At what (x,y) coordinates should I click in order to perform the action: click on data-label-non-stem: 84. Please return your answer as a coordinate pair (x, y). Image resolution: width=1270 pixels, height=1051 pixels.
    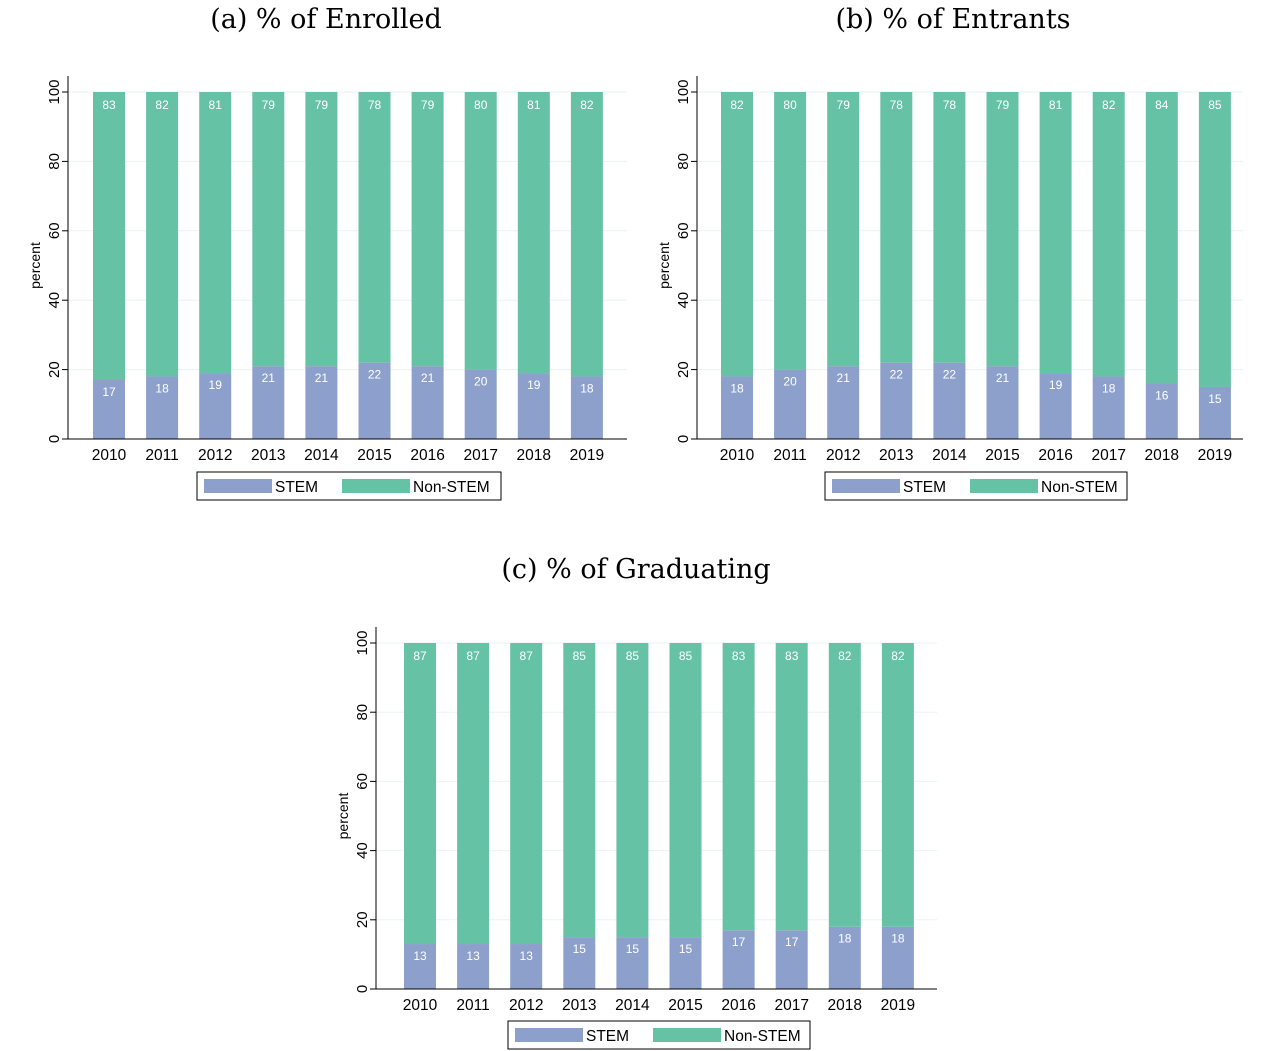
    Looking at the image, I should click on (1162, 105).